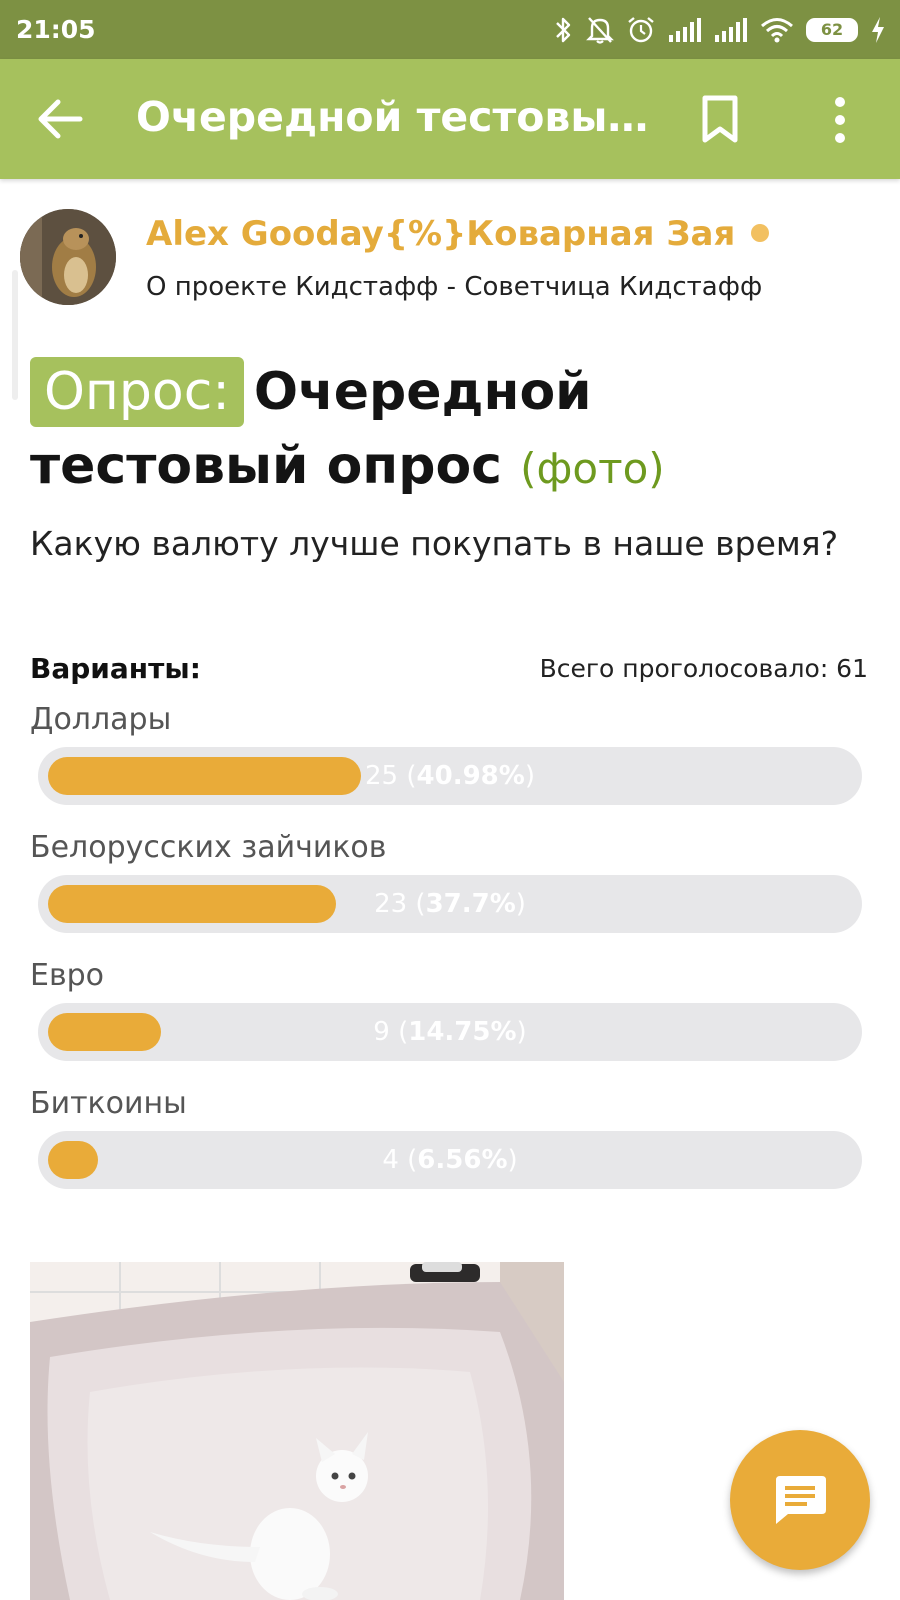 The height and width of the screenshot is (1600, 900). I want to click on option-bar: 9 (14.75%), so click(450, 1032).